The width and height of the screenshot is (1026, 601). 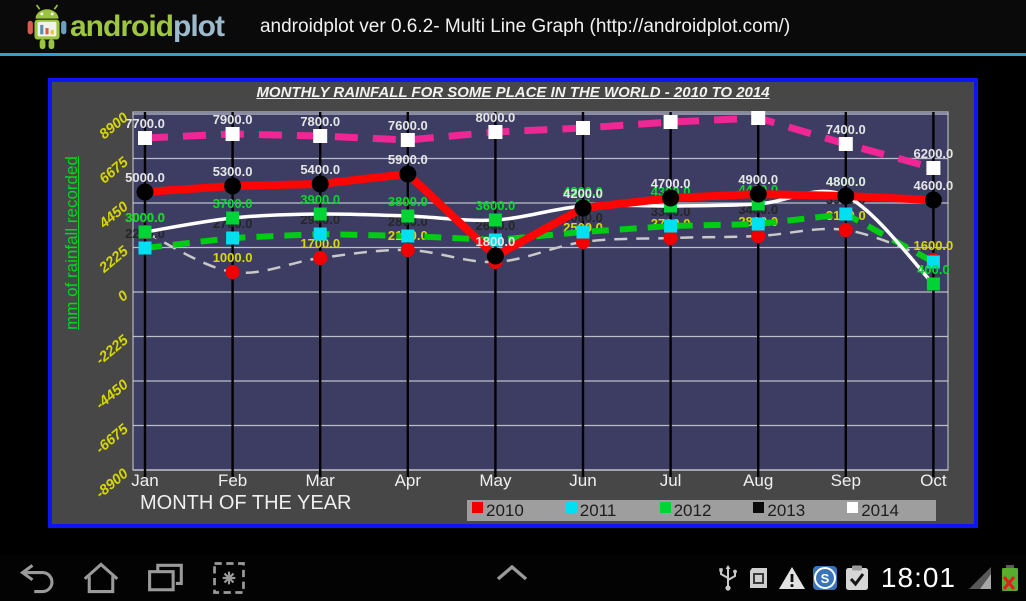 I want to click on legend-label: 2013, so click(x=786, y=510).